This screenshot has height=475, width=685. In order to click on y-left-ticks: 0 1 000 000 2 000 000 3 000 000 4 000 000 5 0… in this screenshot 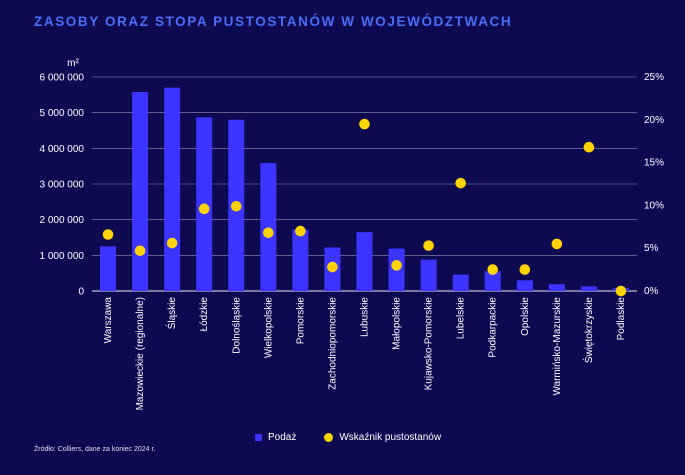, I will do `click(62, 185)`.